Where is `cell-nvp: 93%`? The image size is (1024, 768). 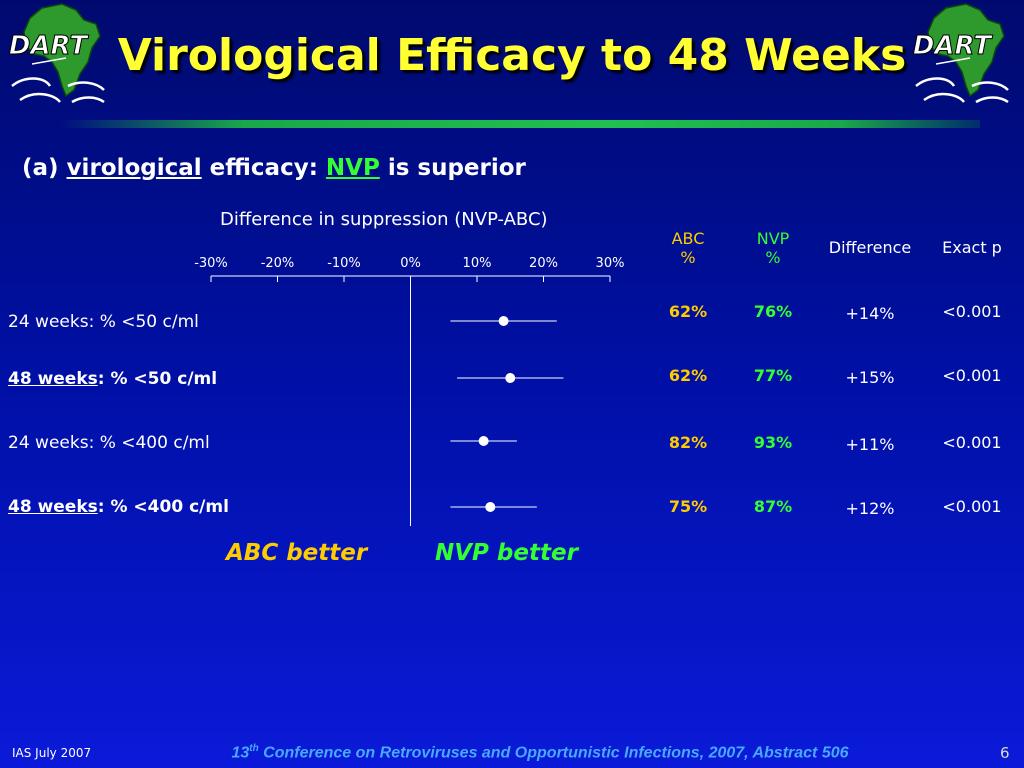
cell-nvp: 93% is located at coordinates (773, 442).